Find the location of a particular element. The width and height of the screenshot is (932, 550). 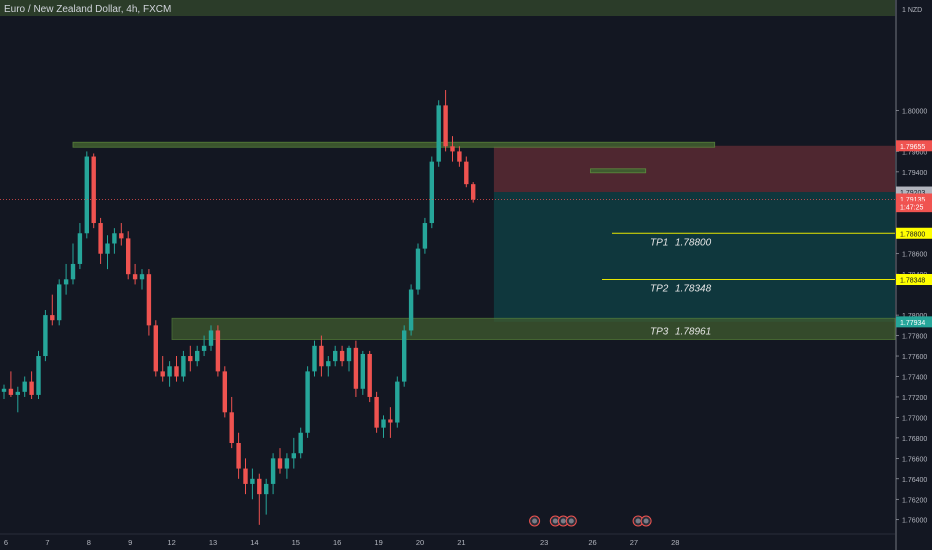

time-tick-label: 7 is located at coordinates (47, 542).